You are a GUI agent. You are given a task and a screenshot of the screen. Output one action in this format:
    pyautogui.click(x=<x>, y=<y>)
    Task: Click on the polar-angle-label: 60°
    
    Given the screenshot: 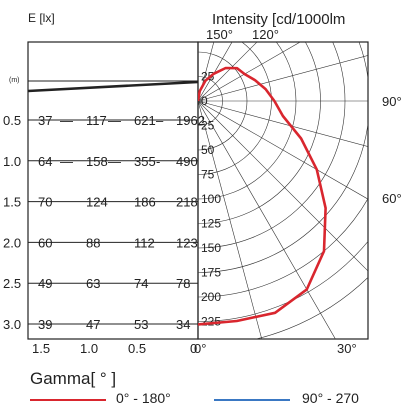 What is the action you would take?
    pyautogui.click(x=391, y=198)
    